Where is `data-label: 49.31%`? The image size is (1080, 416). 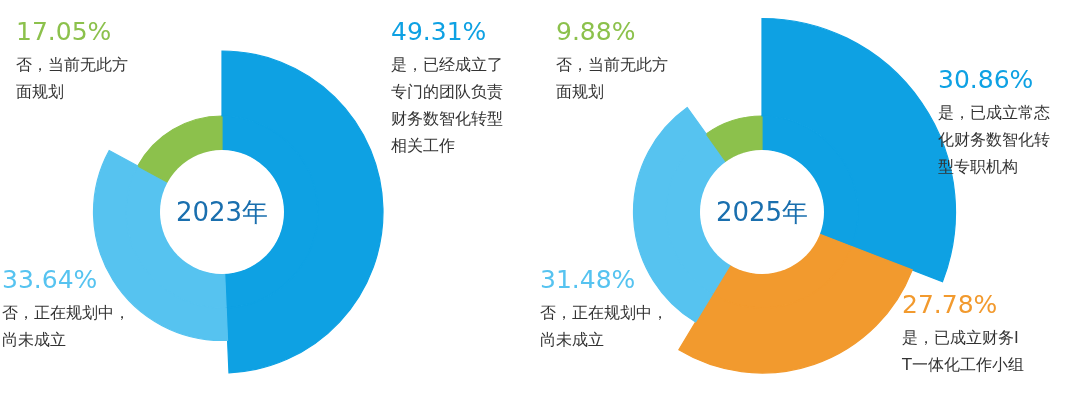
data-label: 49.31% is located at coordinates (439, 31).